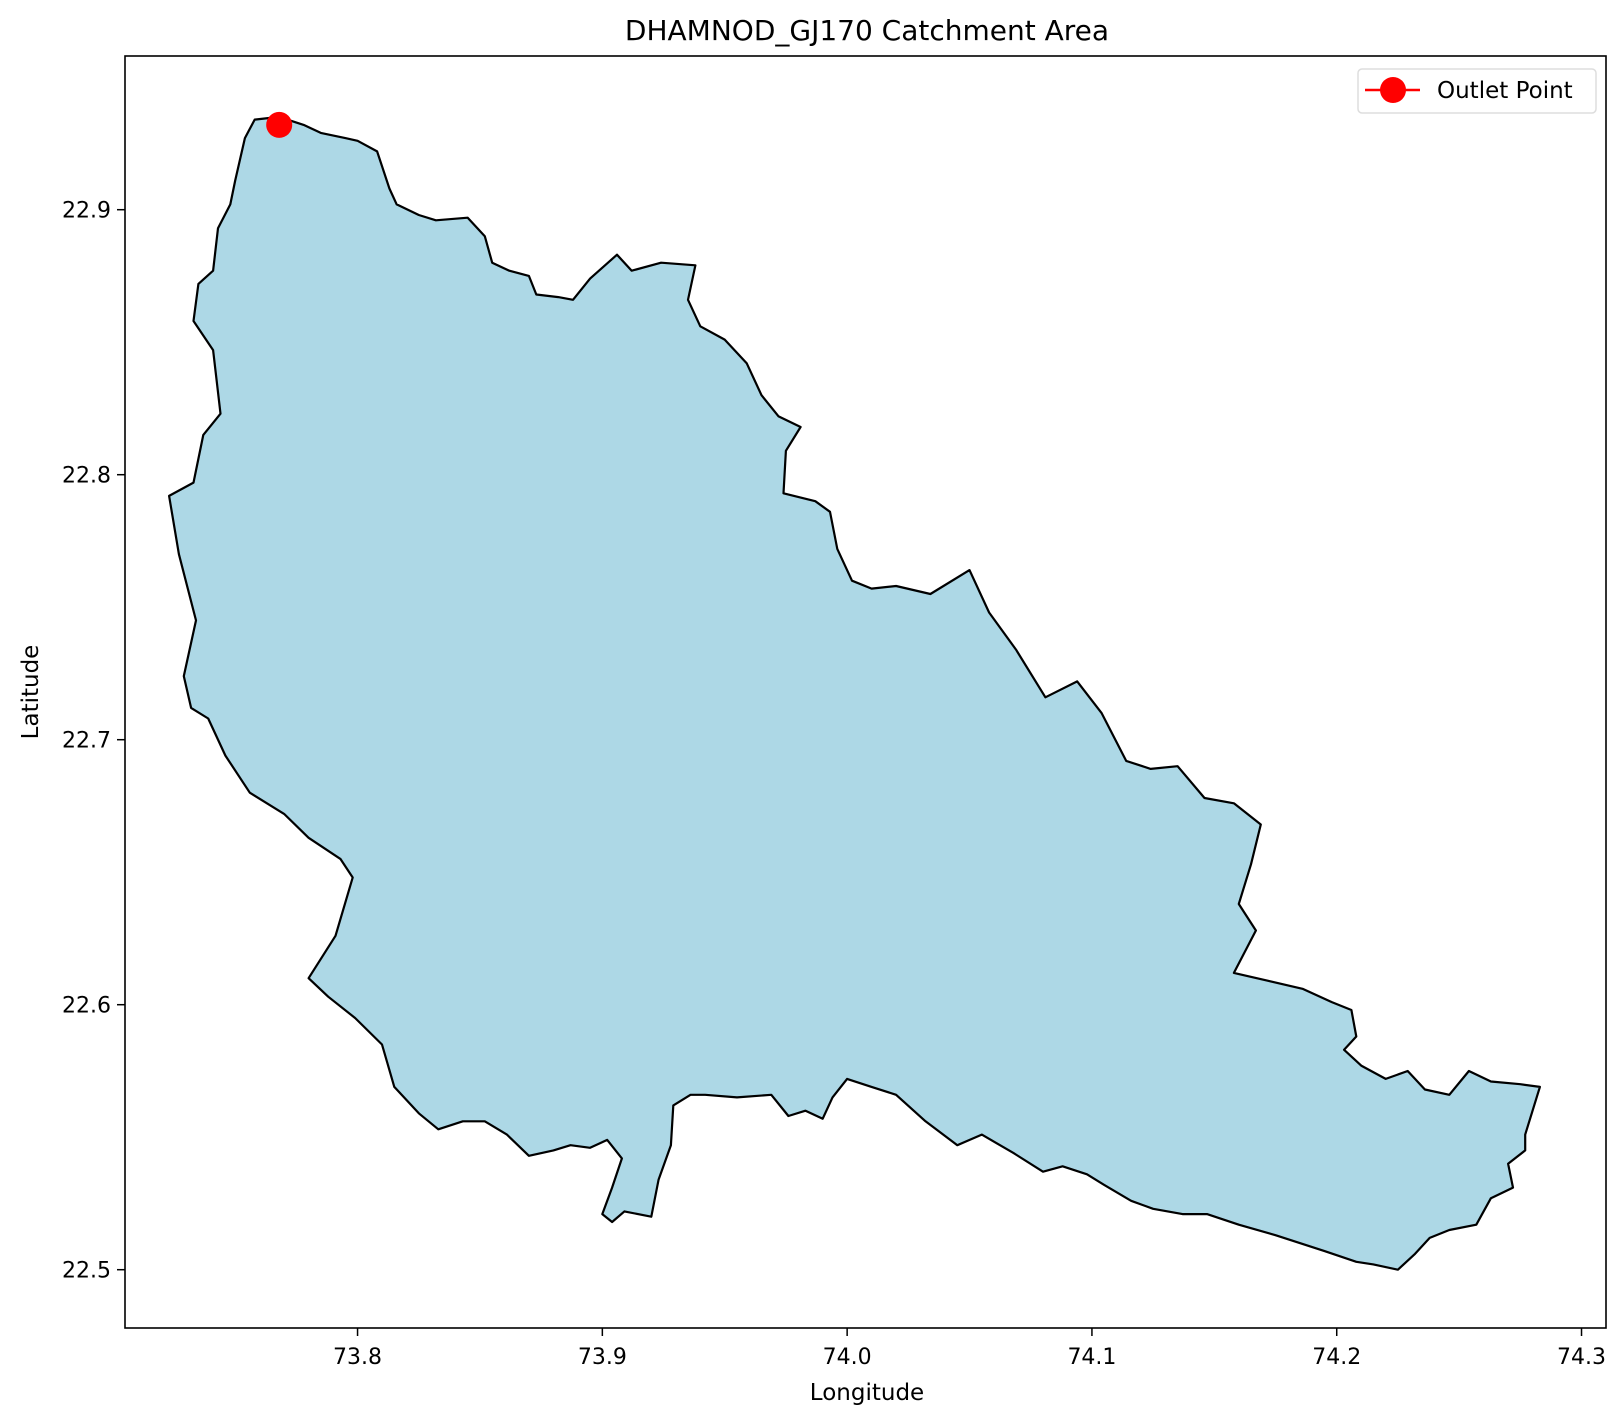  I want to click on x-tick-label: 74.3, so click(1581, 1357).